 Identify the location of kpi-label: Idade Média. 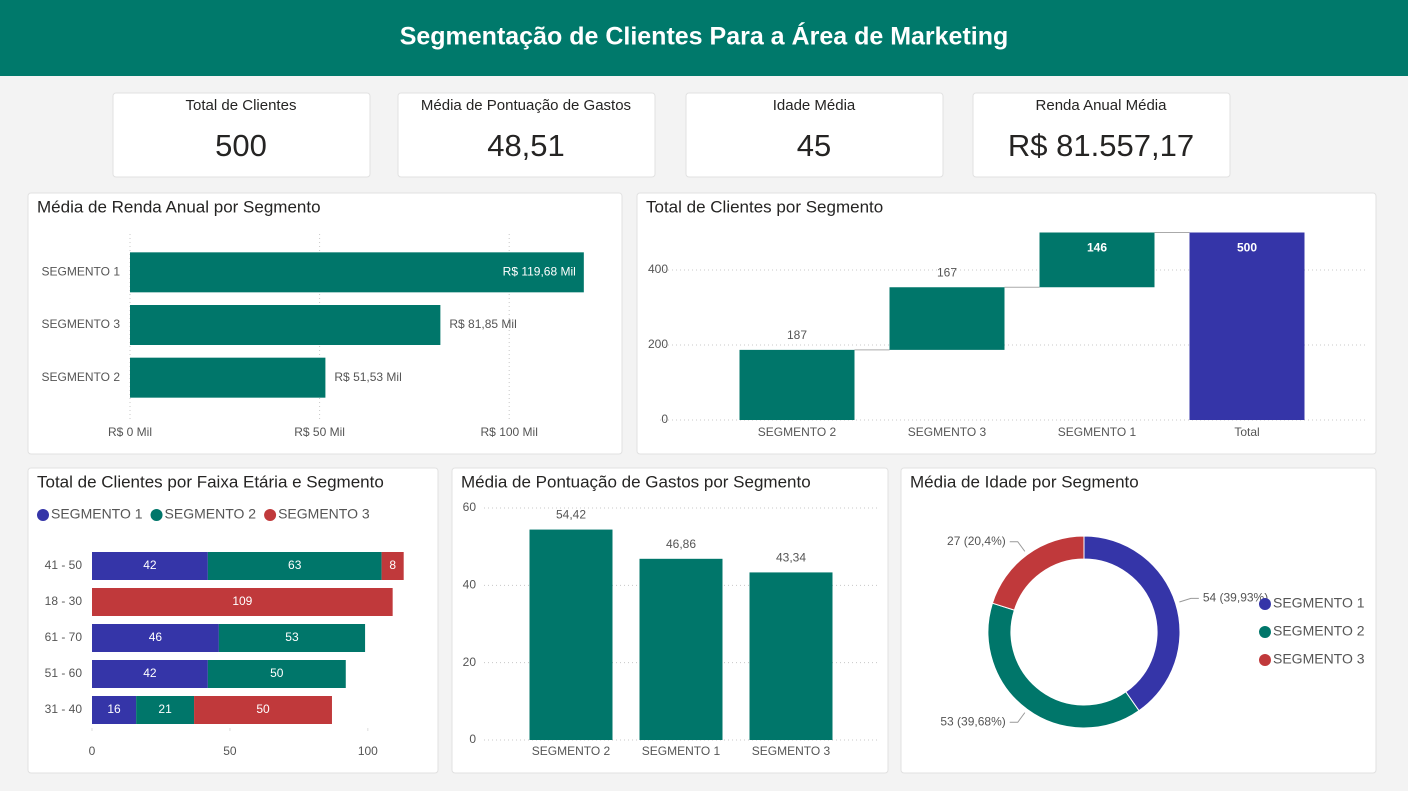
(814, 105).